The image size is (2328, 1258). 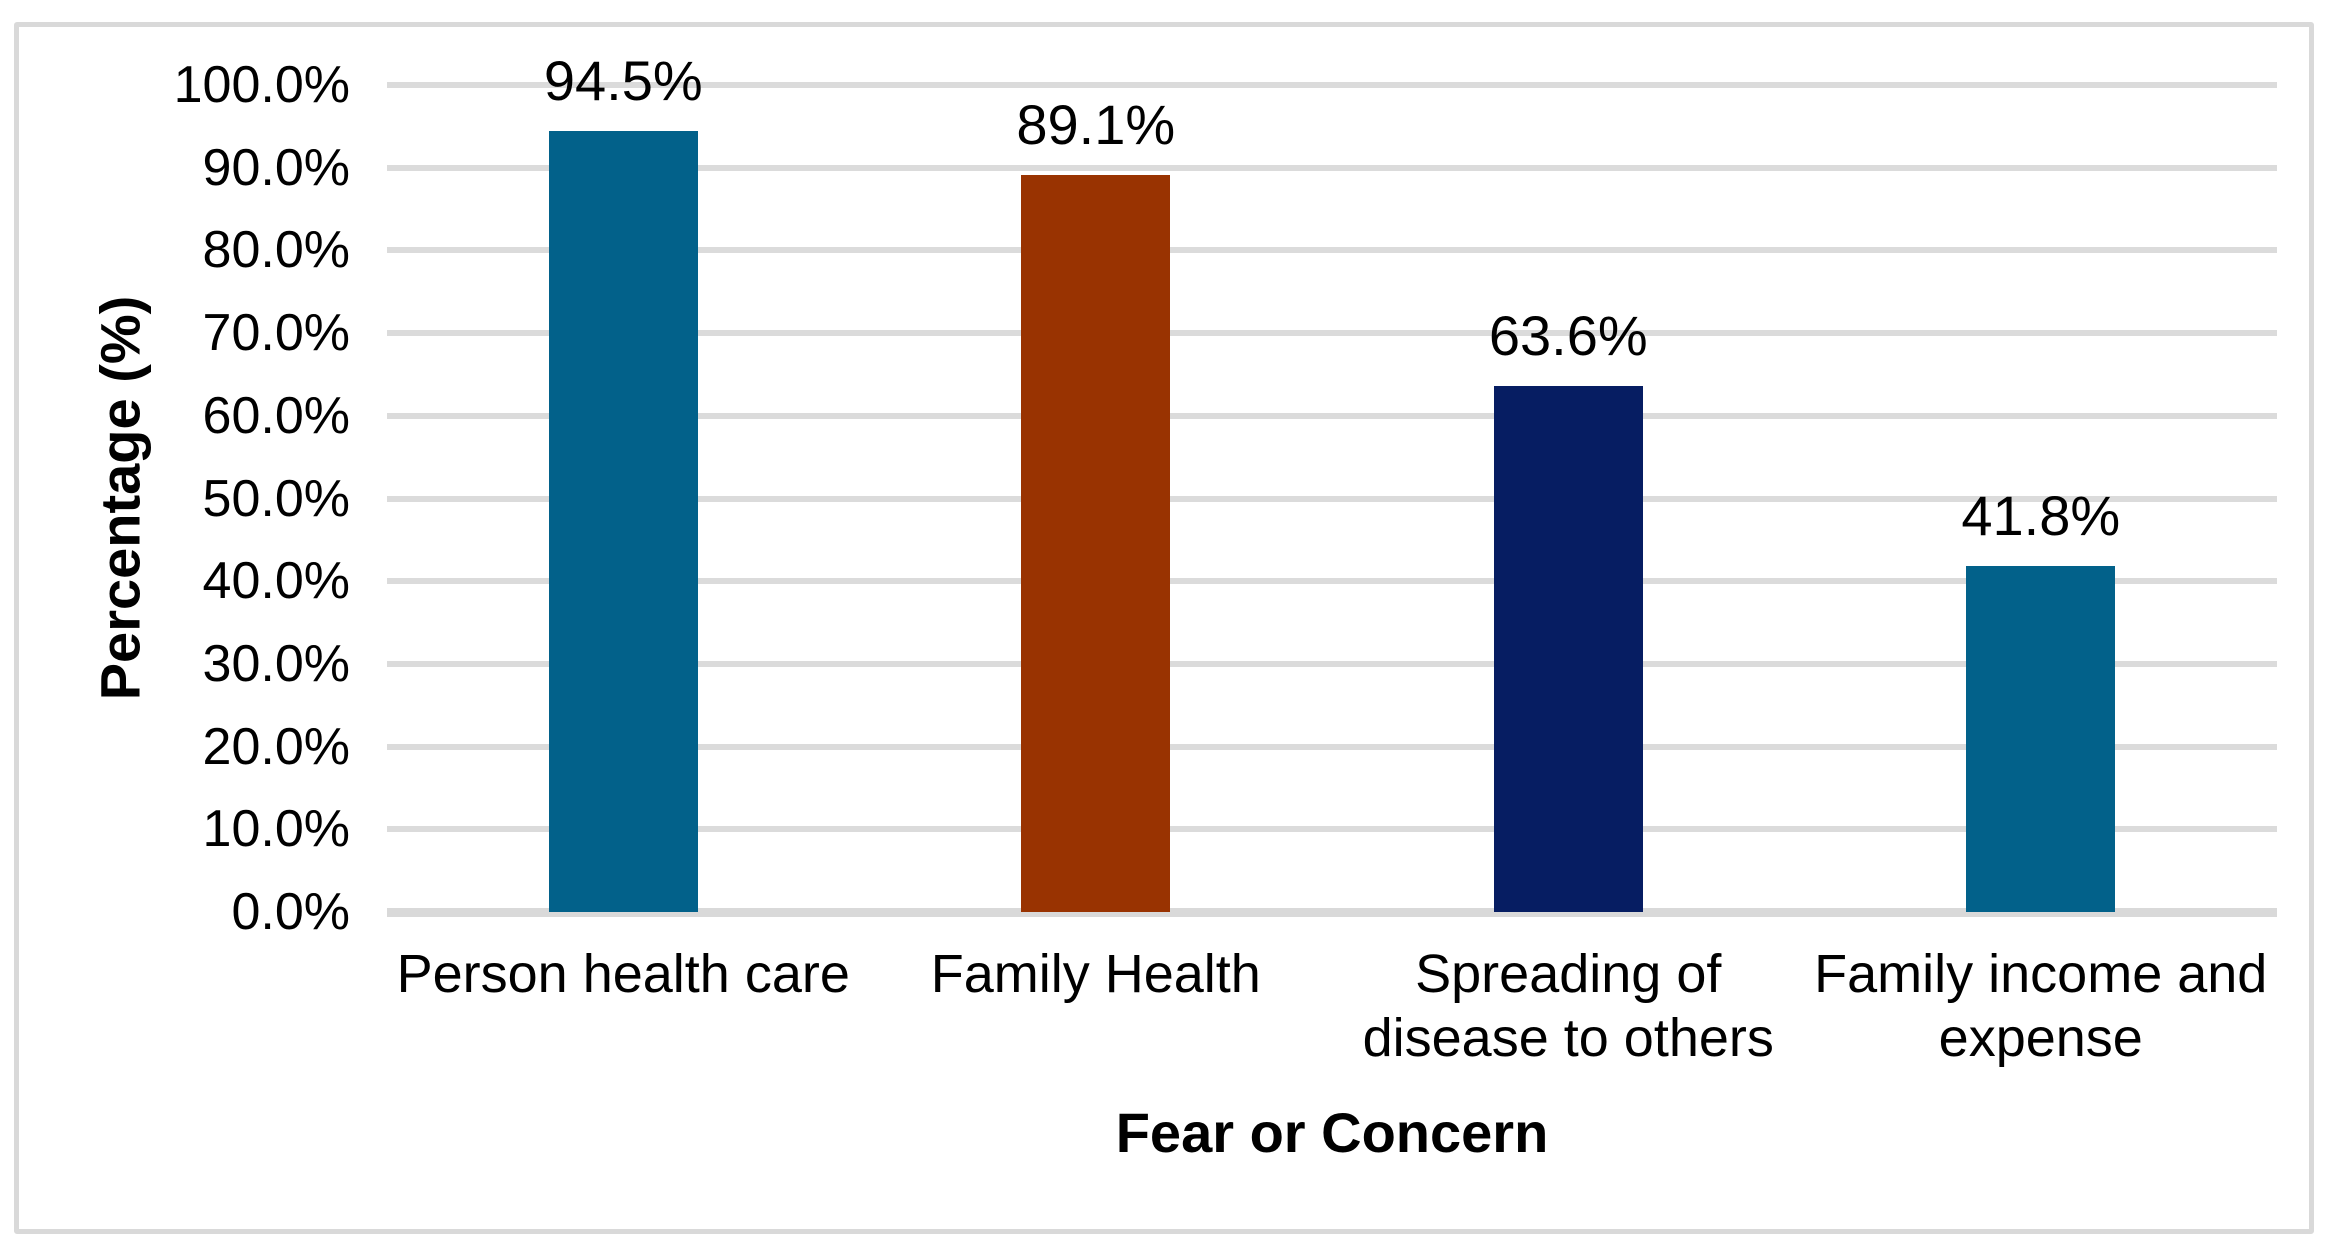 What do you see at coordinates (276, 250) in the screenshot?
I see `y-tick-label: 80.0%` at bounding box center [276, 250].